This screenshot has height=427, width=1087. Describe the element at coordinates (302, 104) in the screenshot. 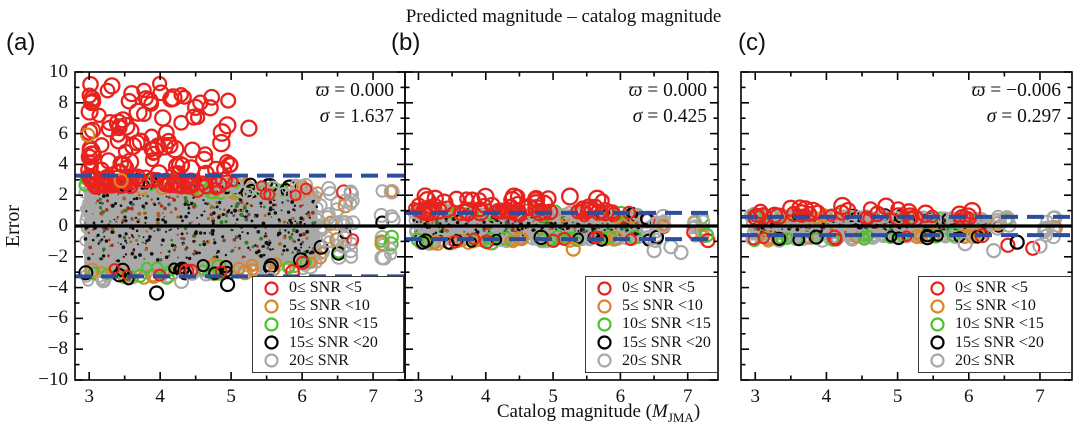

I see `stats-annotation: ϖ = 0.000 σ = 1.637` at that location.